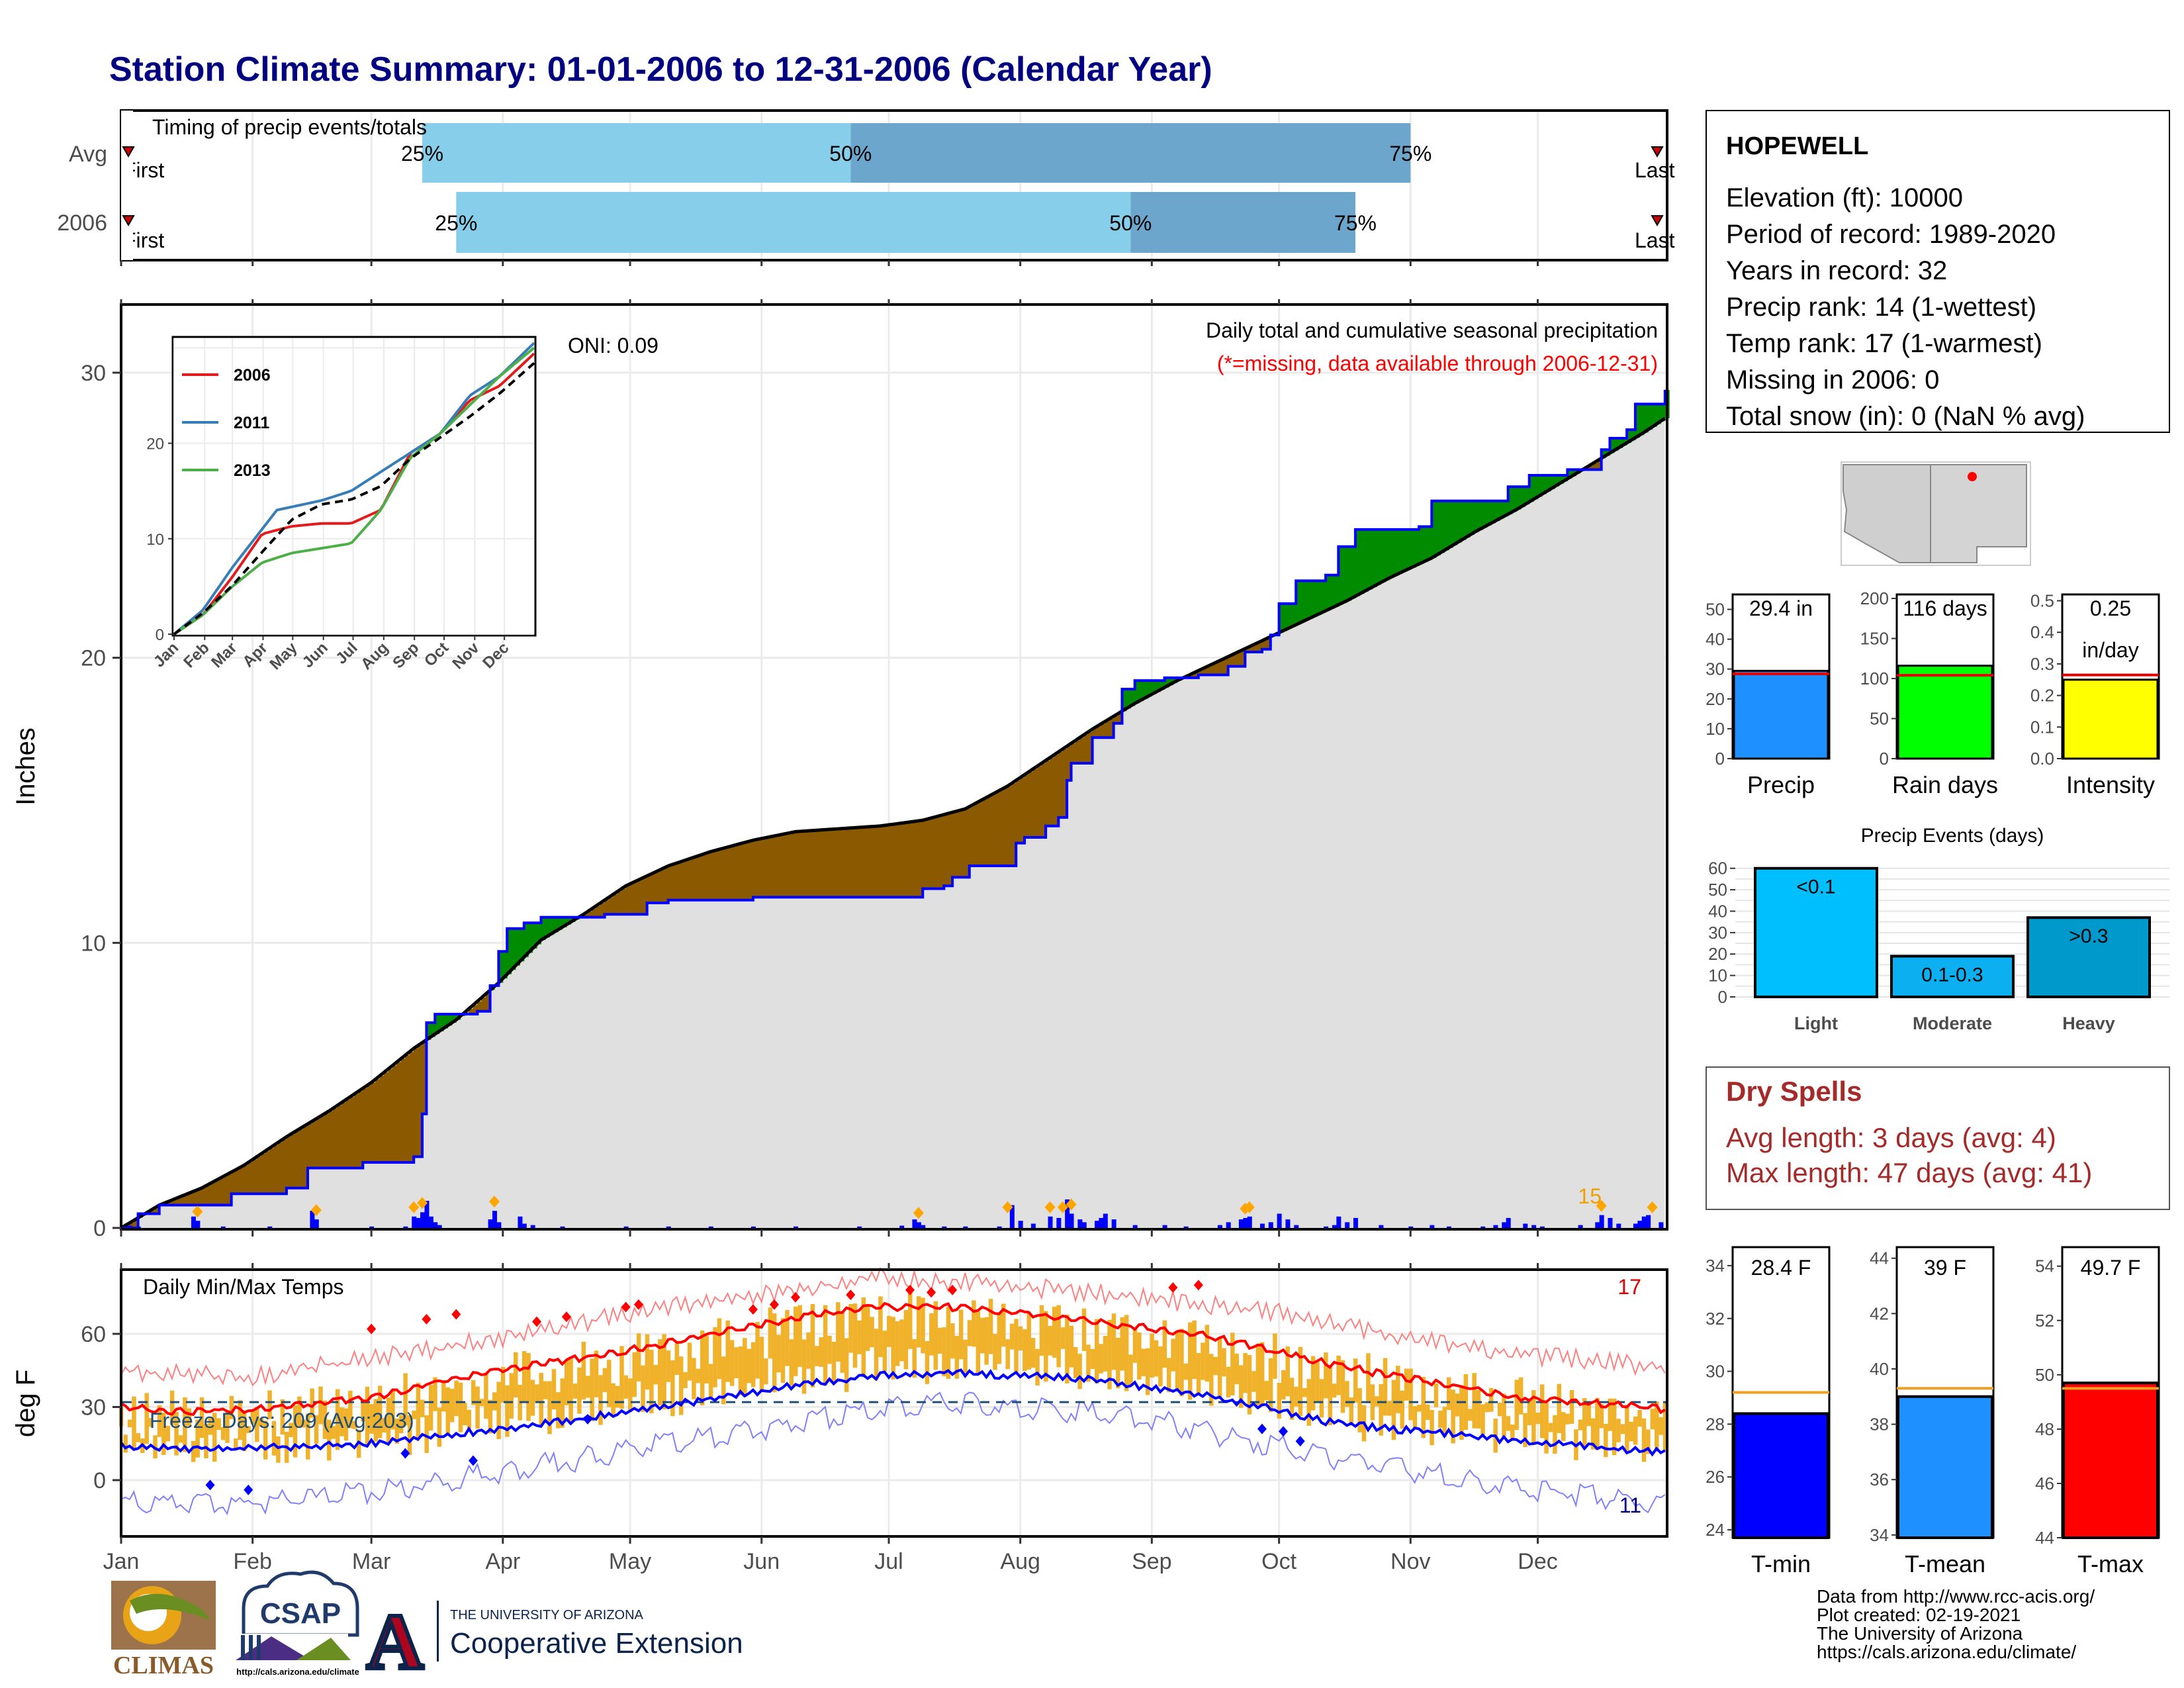  Describe the element at coordinates (255, 655) in the screenshot. I see `inset-x-tick-label: Apr` at that location.